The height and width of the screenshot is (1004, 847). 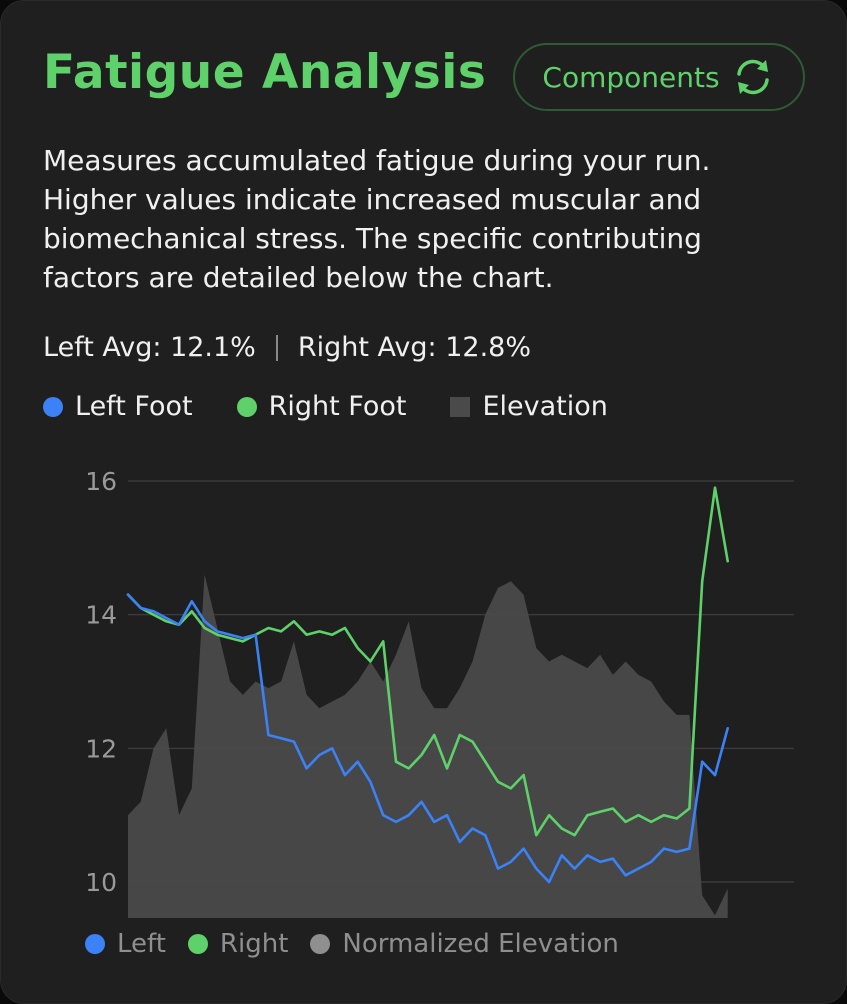 What do you see at coordinates (101, 615) in the screenshot?
I see `y-tick-label: 14` at bounding box center [101, 615].